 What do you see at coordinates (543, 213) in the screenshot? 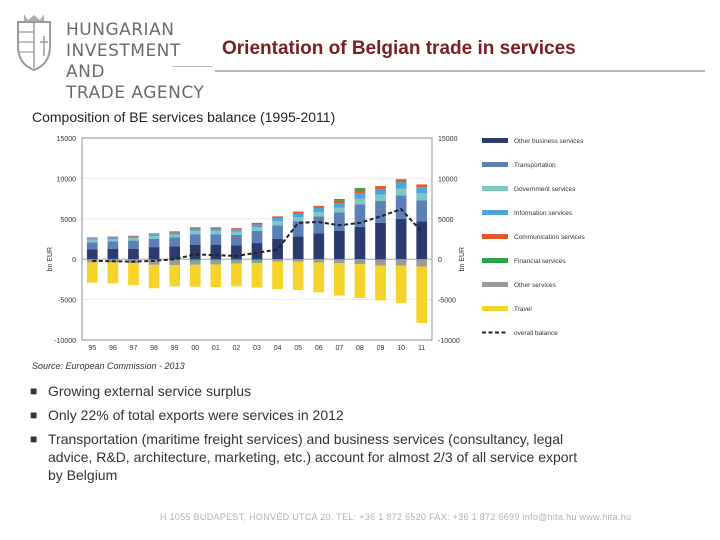
I see `legend-label-information: Information services` at bounding box center [543, 213].